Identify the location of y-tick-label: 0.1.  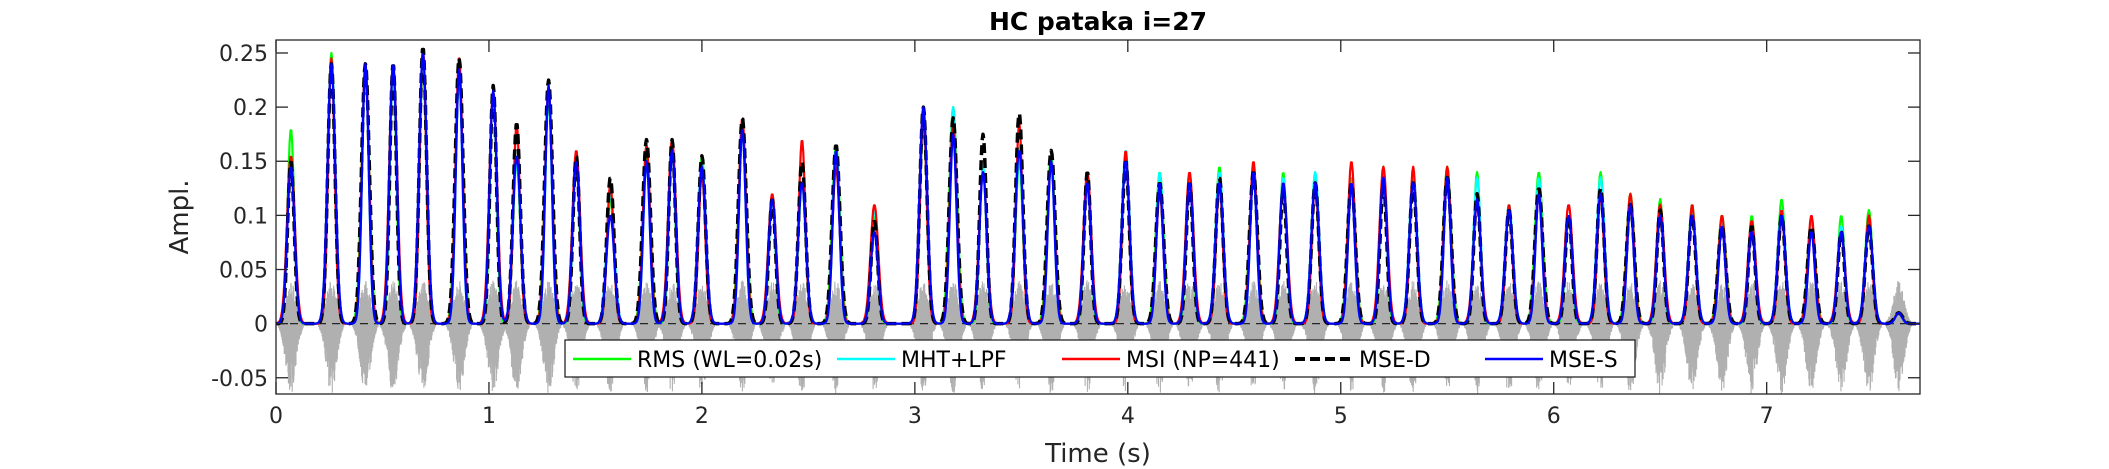
(250, 216).